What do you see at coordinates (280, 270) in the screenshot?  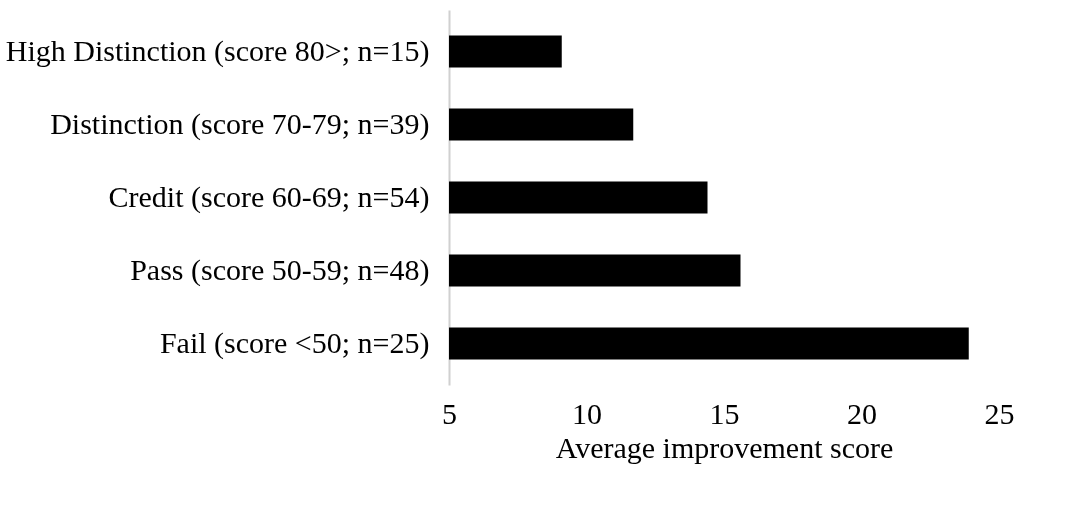 I see `y-tick-label: Pass (score 50-59; n=48)` at bounding box center [280, 270].